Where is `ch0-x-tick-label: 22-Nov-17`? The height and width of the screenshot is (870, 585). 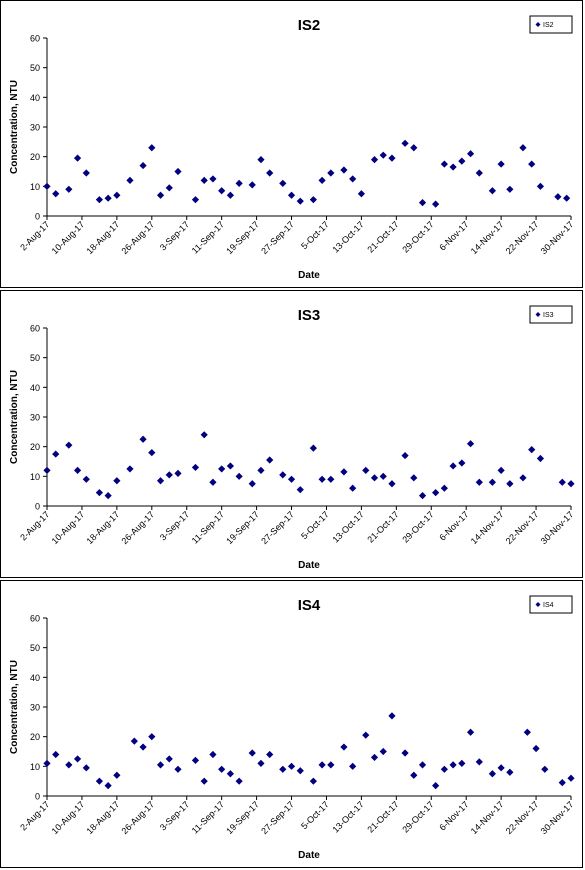 ch0-x-tick-label: 22-Nov-17 is located at coordinates (522, 237).